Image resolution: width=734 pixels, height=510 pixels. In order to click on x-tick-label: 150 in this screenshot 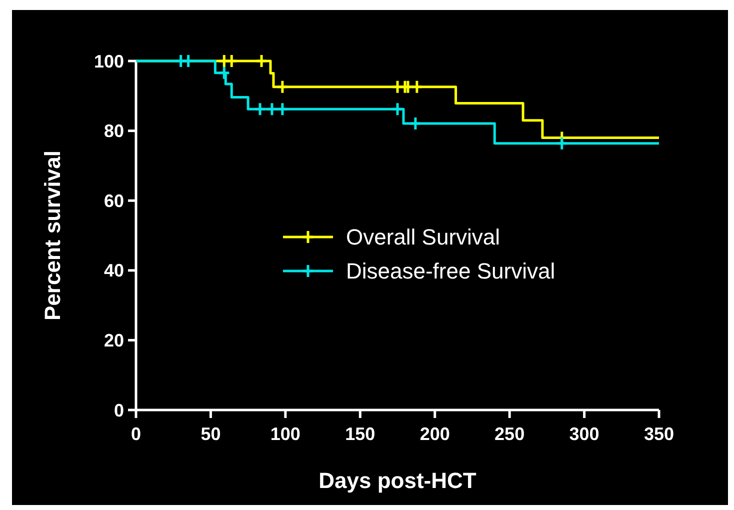, I will do `click(360, 434)`.